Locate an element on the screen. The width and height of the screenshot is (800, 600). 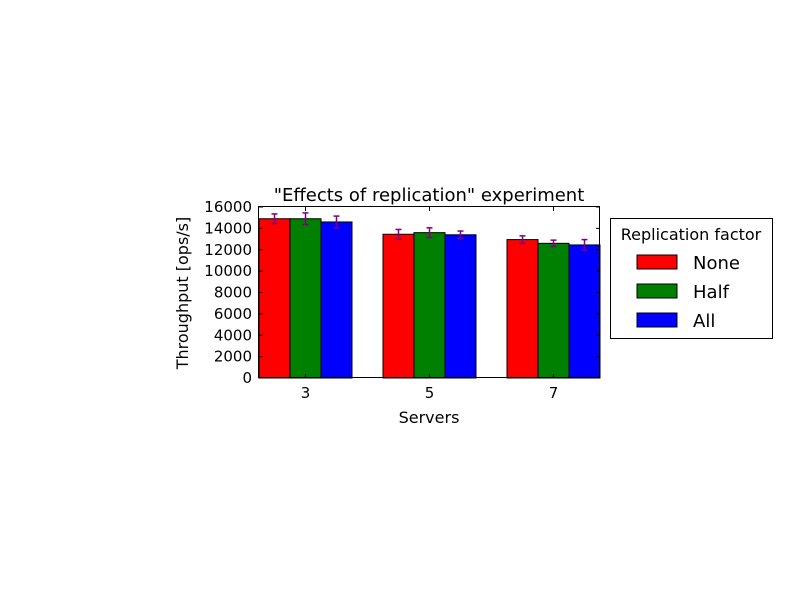
errorbars-group is located at coordinates (429, 232).